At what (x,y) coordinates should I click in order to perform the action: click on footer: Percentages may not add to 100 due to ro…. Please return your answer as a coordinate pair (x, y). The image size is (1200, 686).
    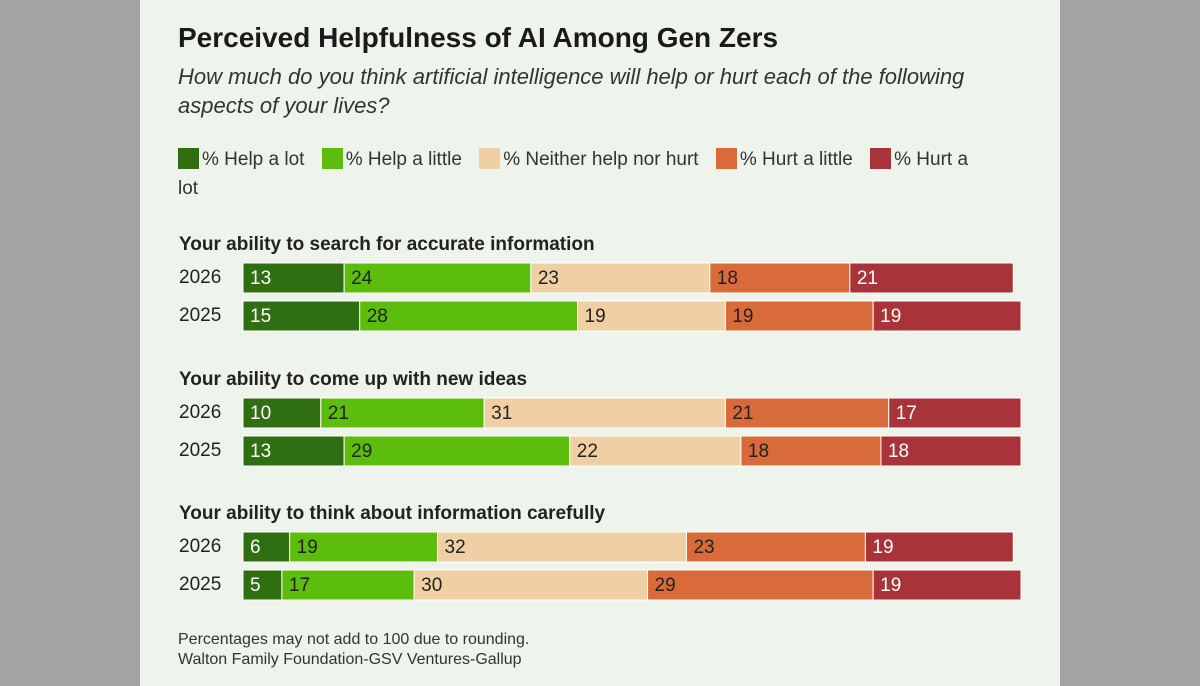
    Looking at the image, I should click on (353, 650).